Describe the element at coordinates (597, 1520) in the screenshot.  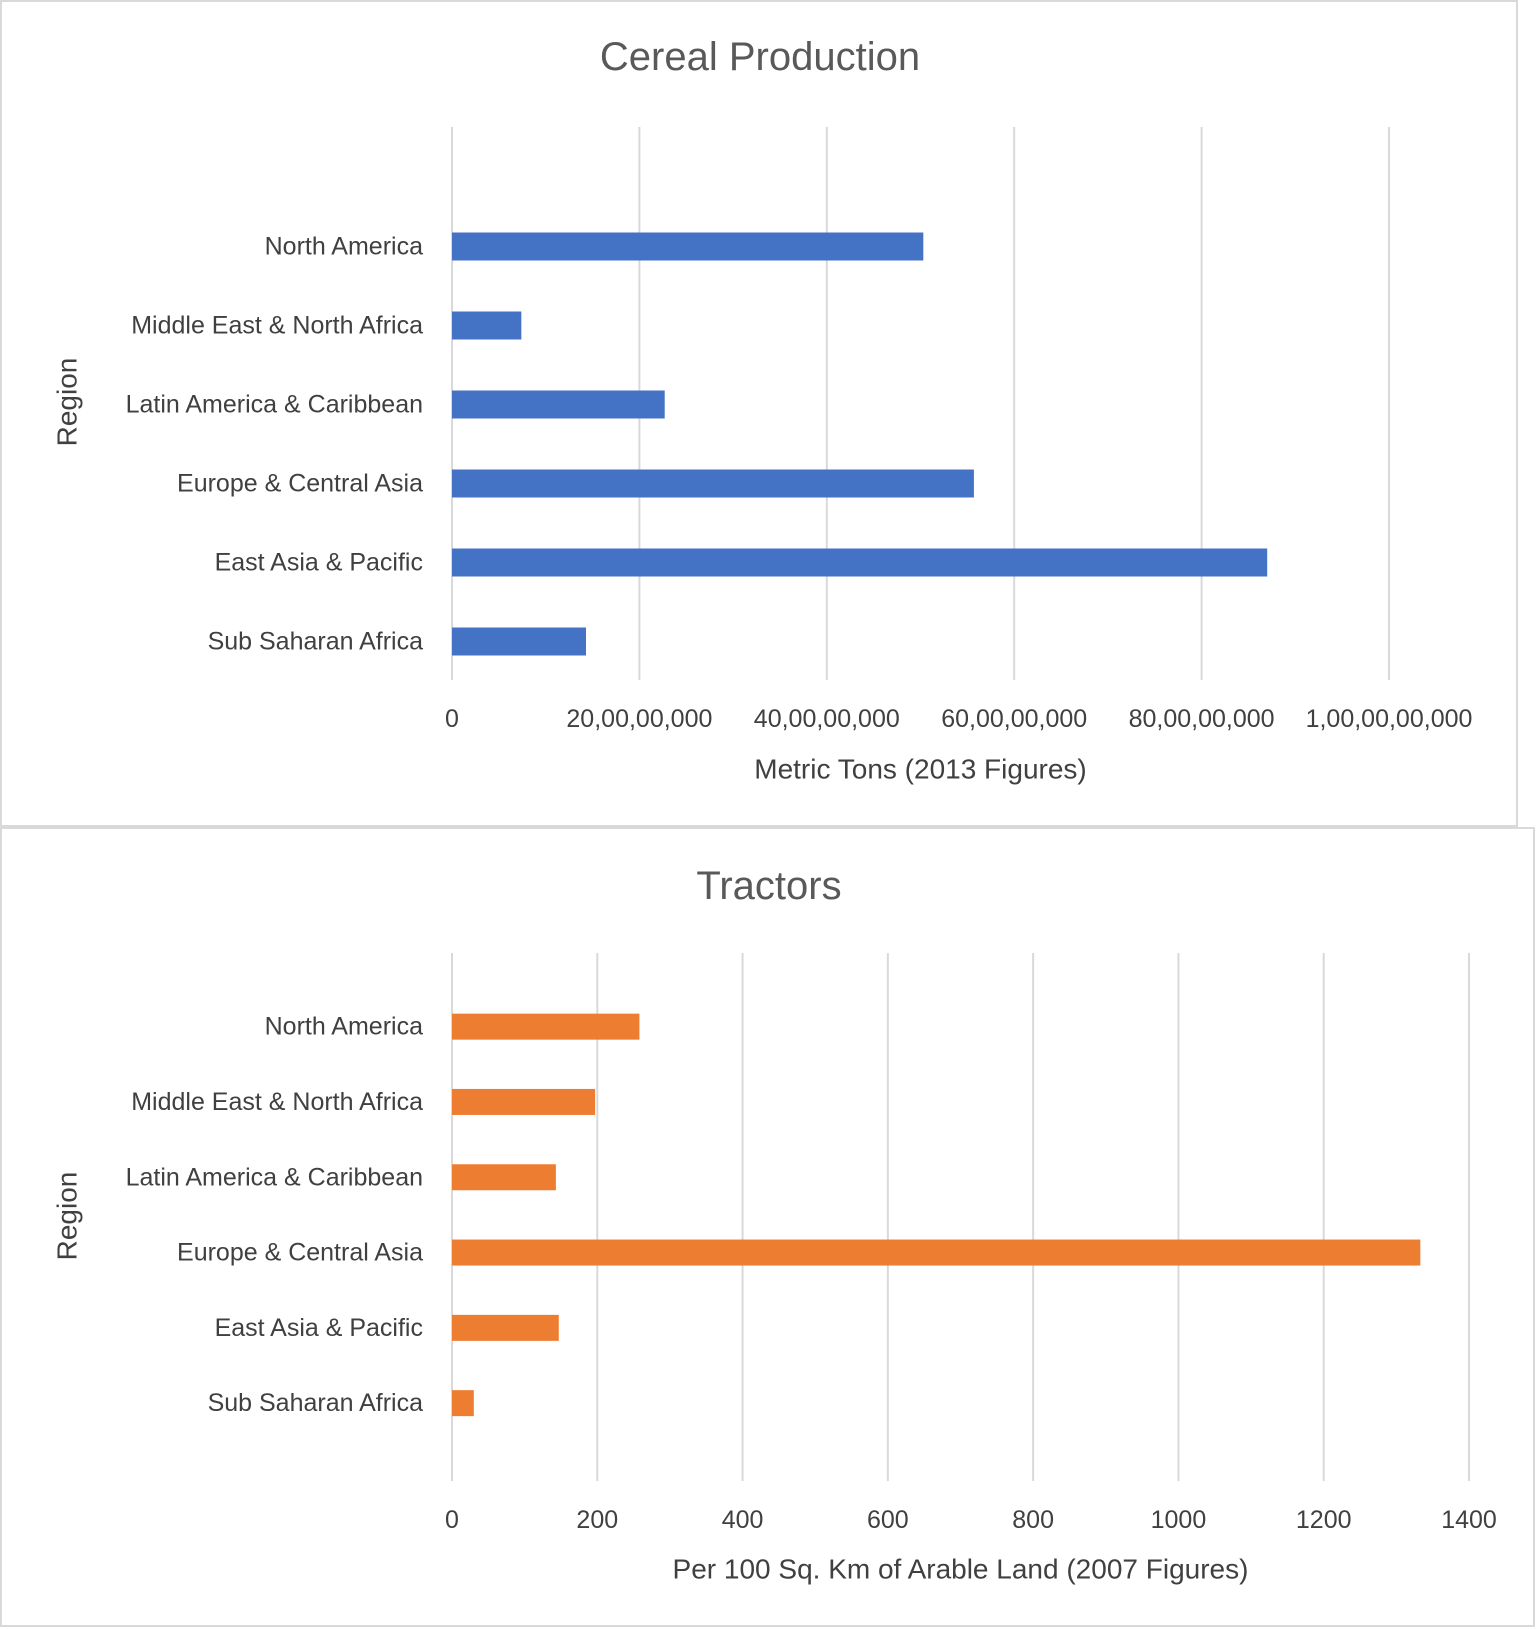
I see `x-tick-label: 200` at that location.